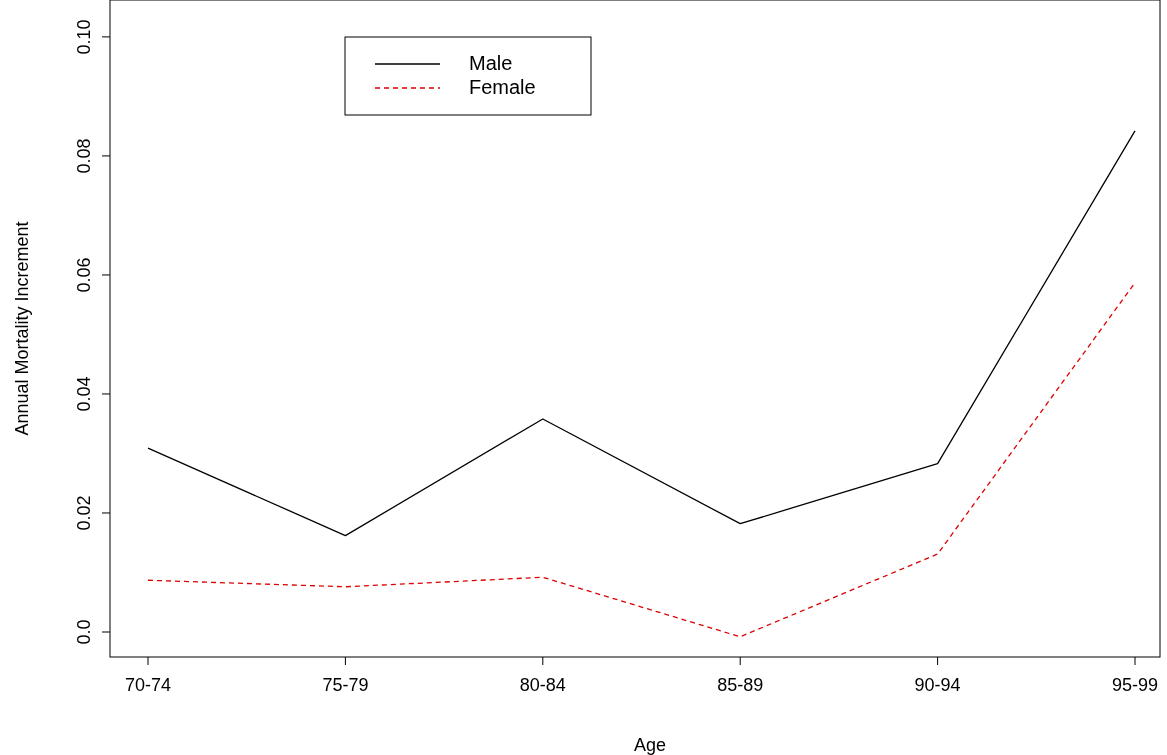 Image resolution: width=1167 pixels, height=755 pixels. Describe the element at coordinates (84, 275) in the screenshot. I see `y-tick-label: 0.06` at that location.